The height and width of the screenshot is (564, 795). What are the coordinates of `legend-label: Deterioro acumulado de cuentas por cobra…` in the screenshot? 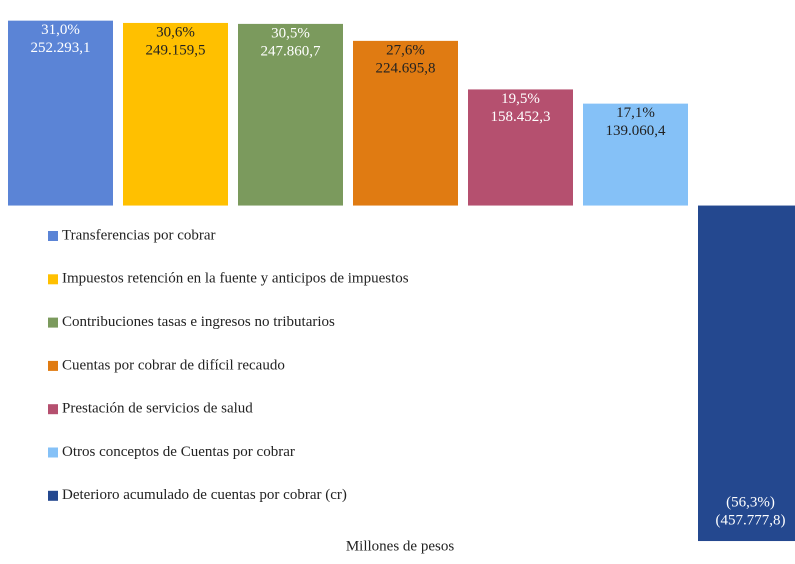 It's located at (204, 495).